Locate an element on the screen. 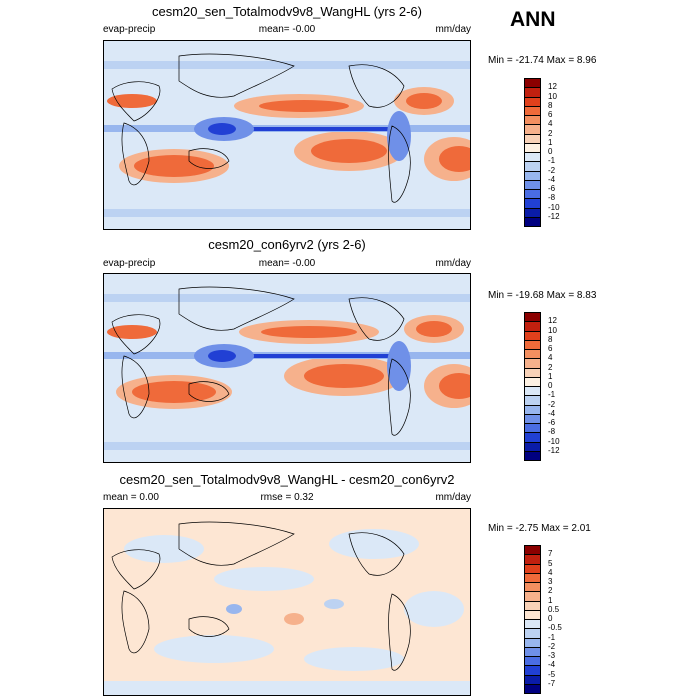 This screenshot has height=700, width=700. colorbar-label: 5 is located at coordinates (550, 563).